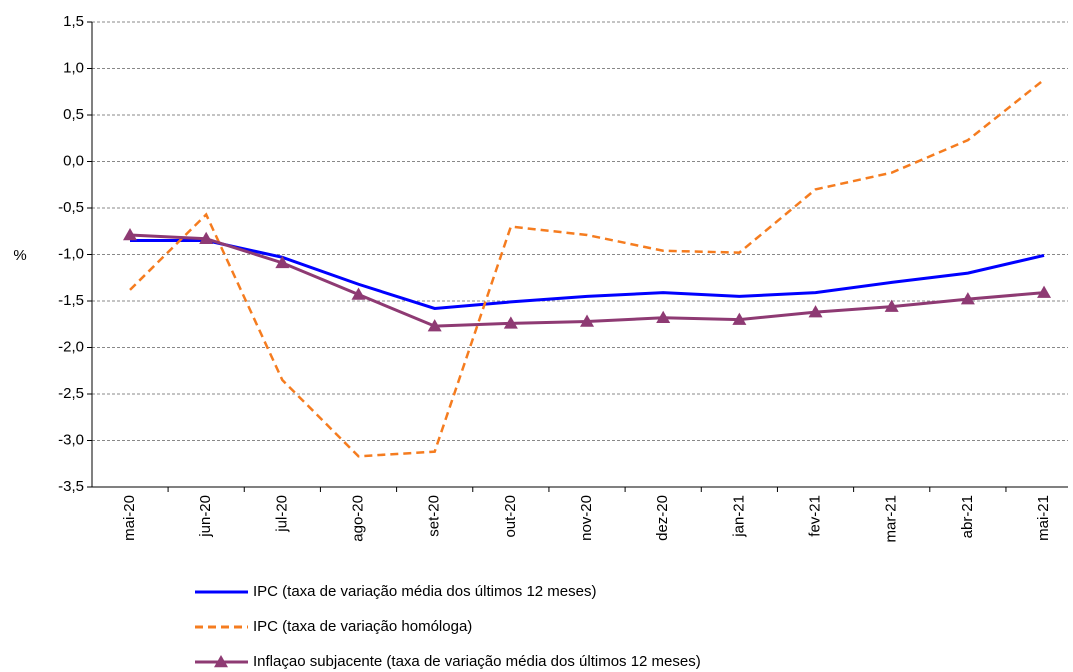 Image resolution: width=1073 pixels, height=672 pixels. I want to click on x-tick-label: out-20, so click(510, 516).